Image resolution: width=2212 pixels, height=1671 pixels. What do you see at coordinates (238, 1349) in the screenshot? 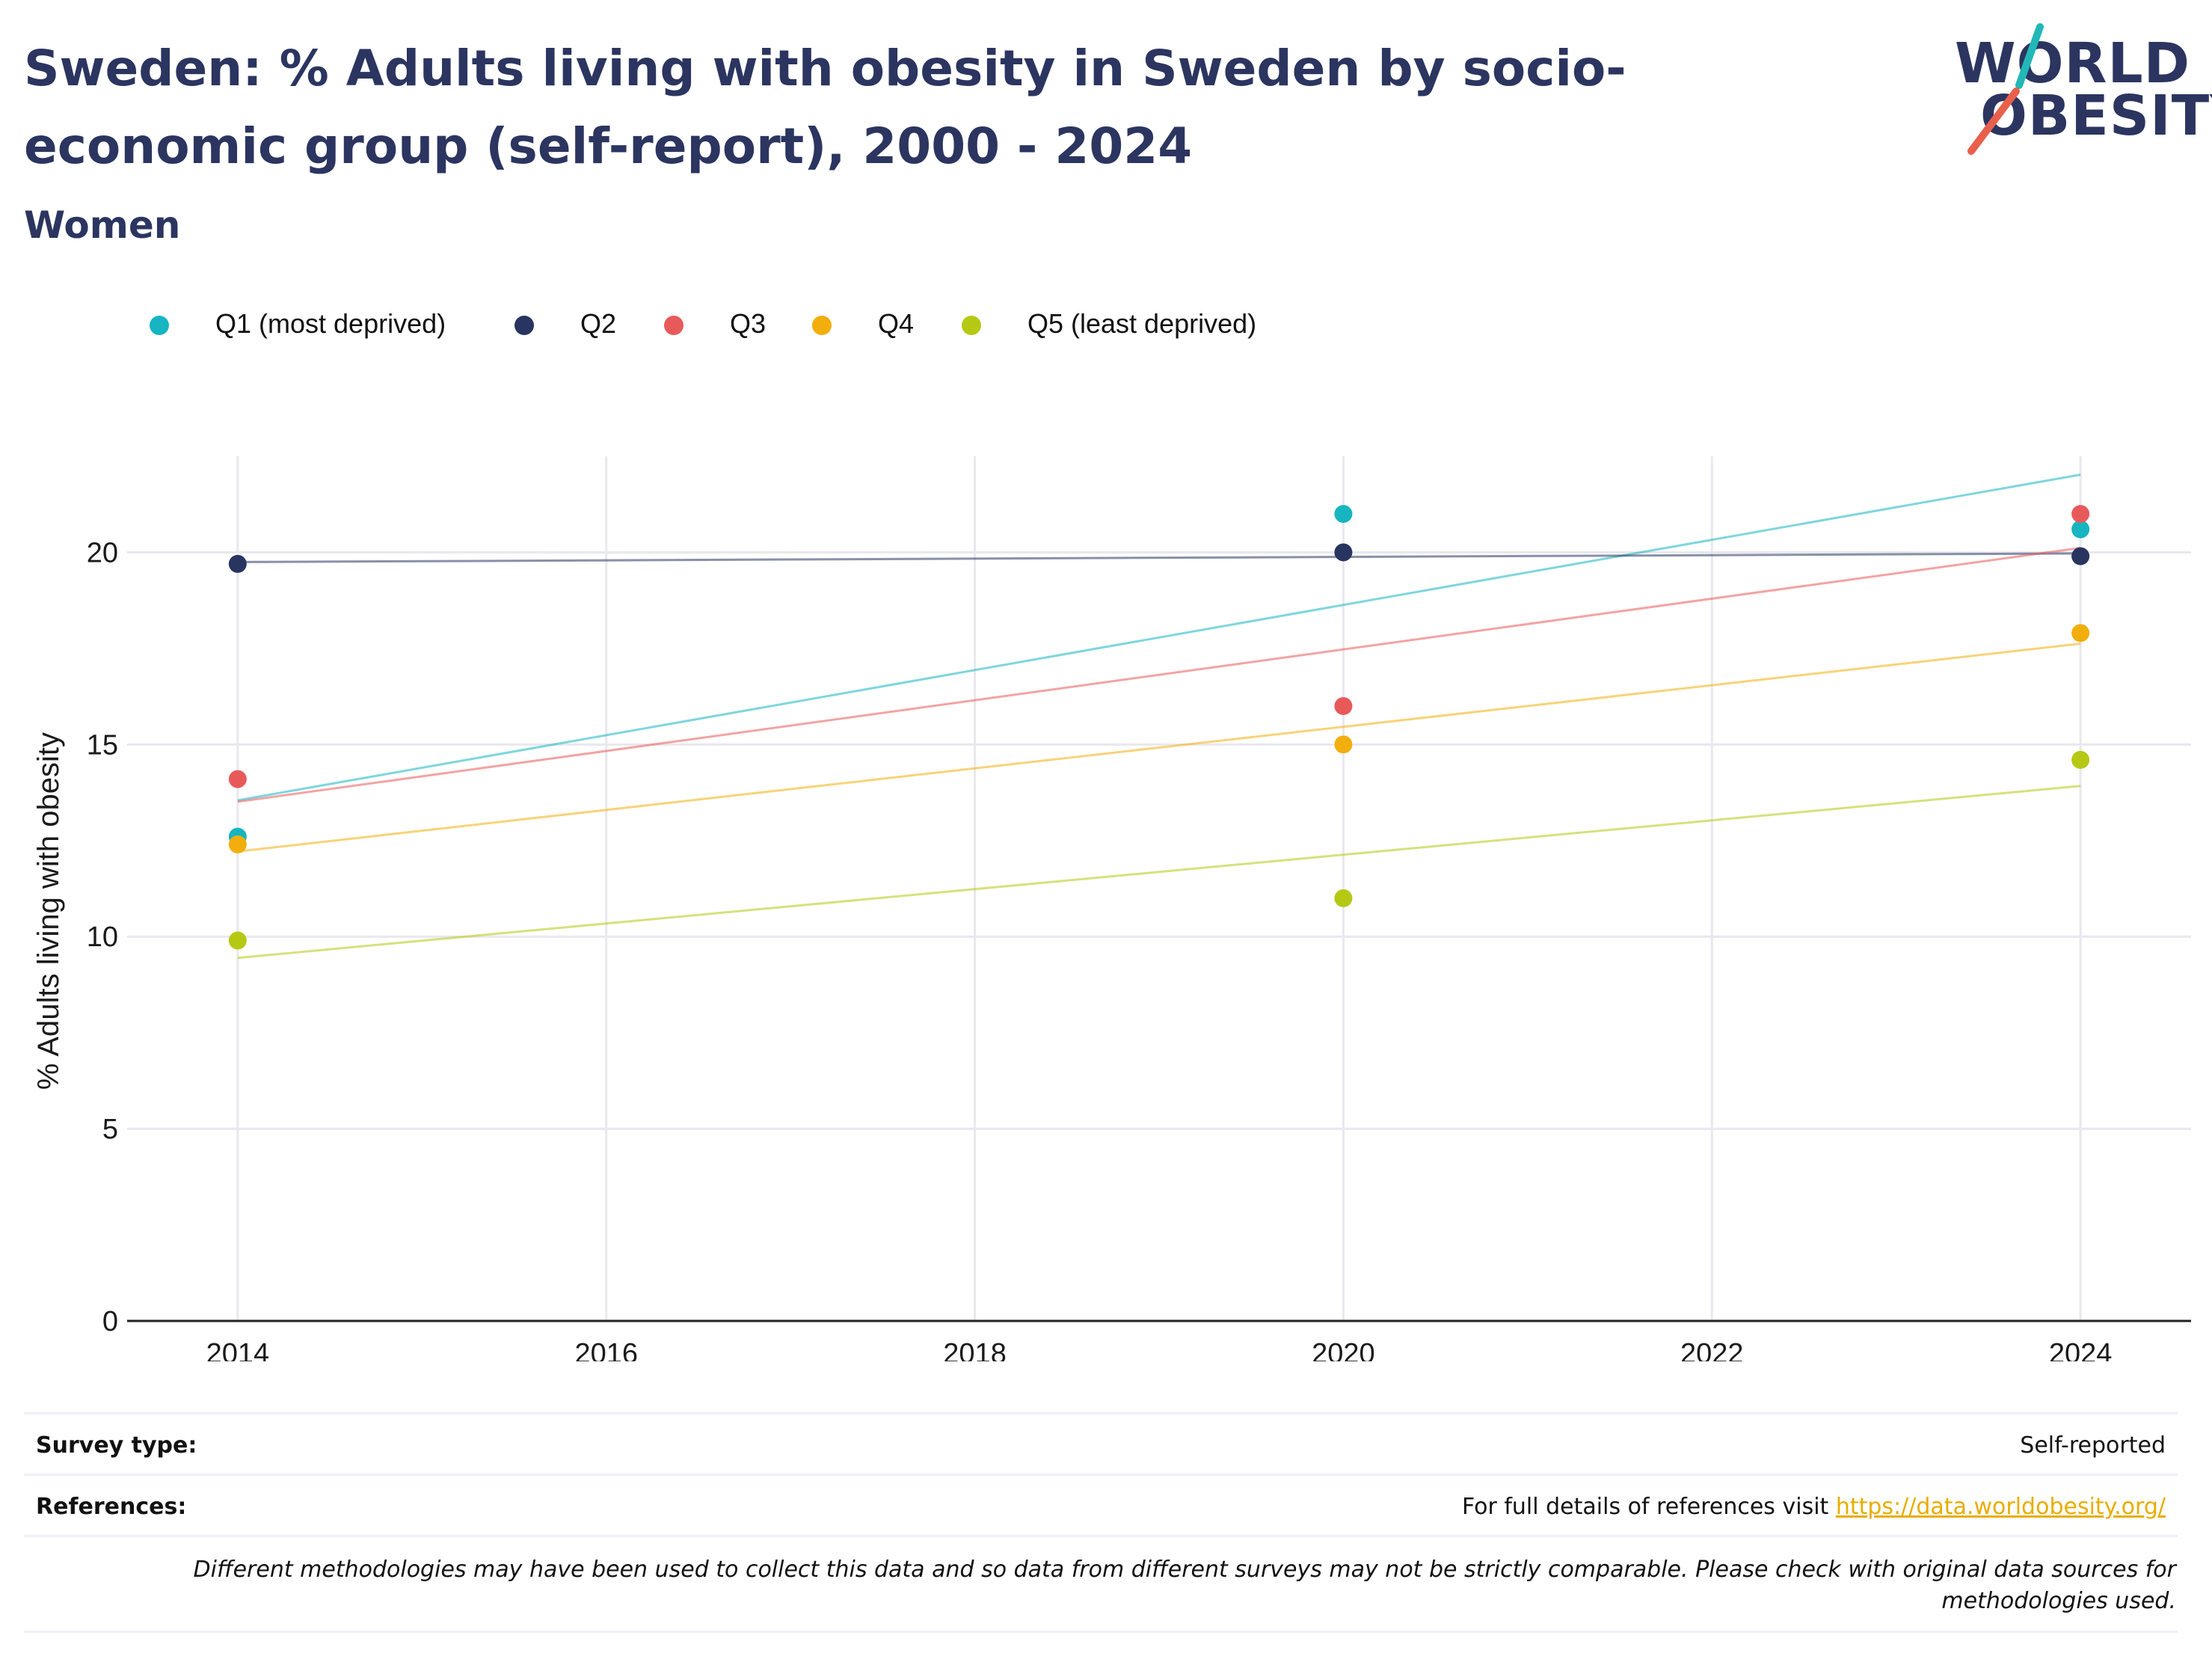
I see `x-tick-label-2014: 2014` at bounding box center [238, 1349].